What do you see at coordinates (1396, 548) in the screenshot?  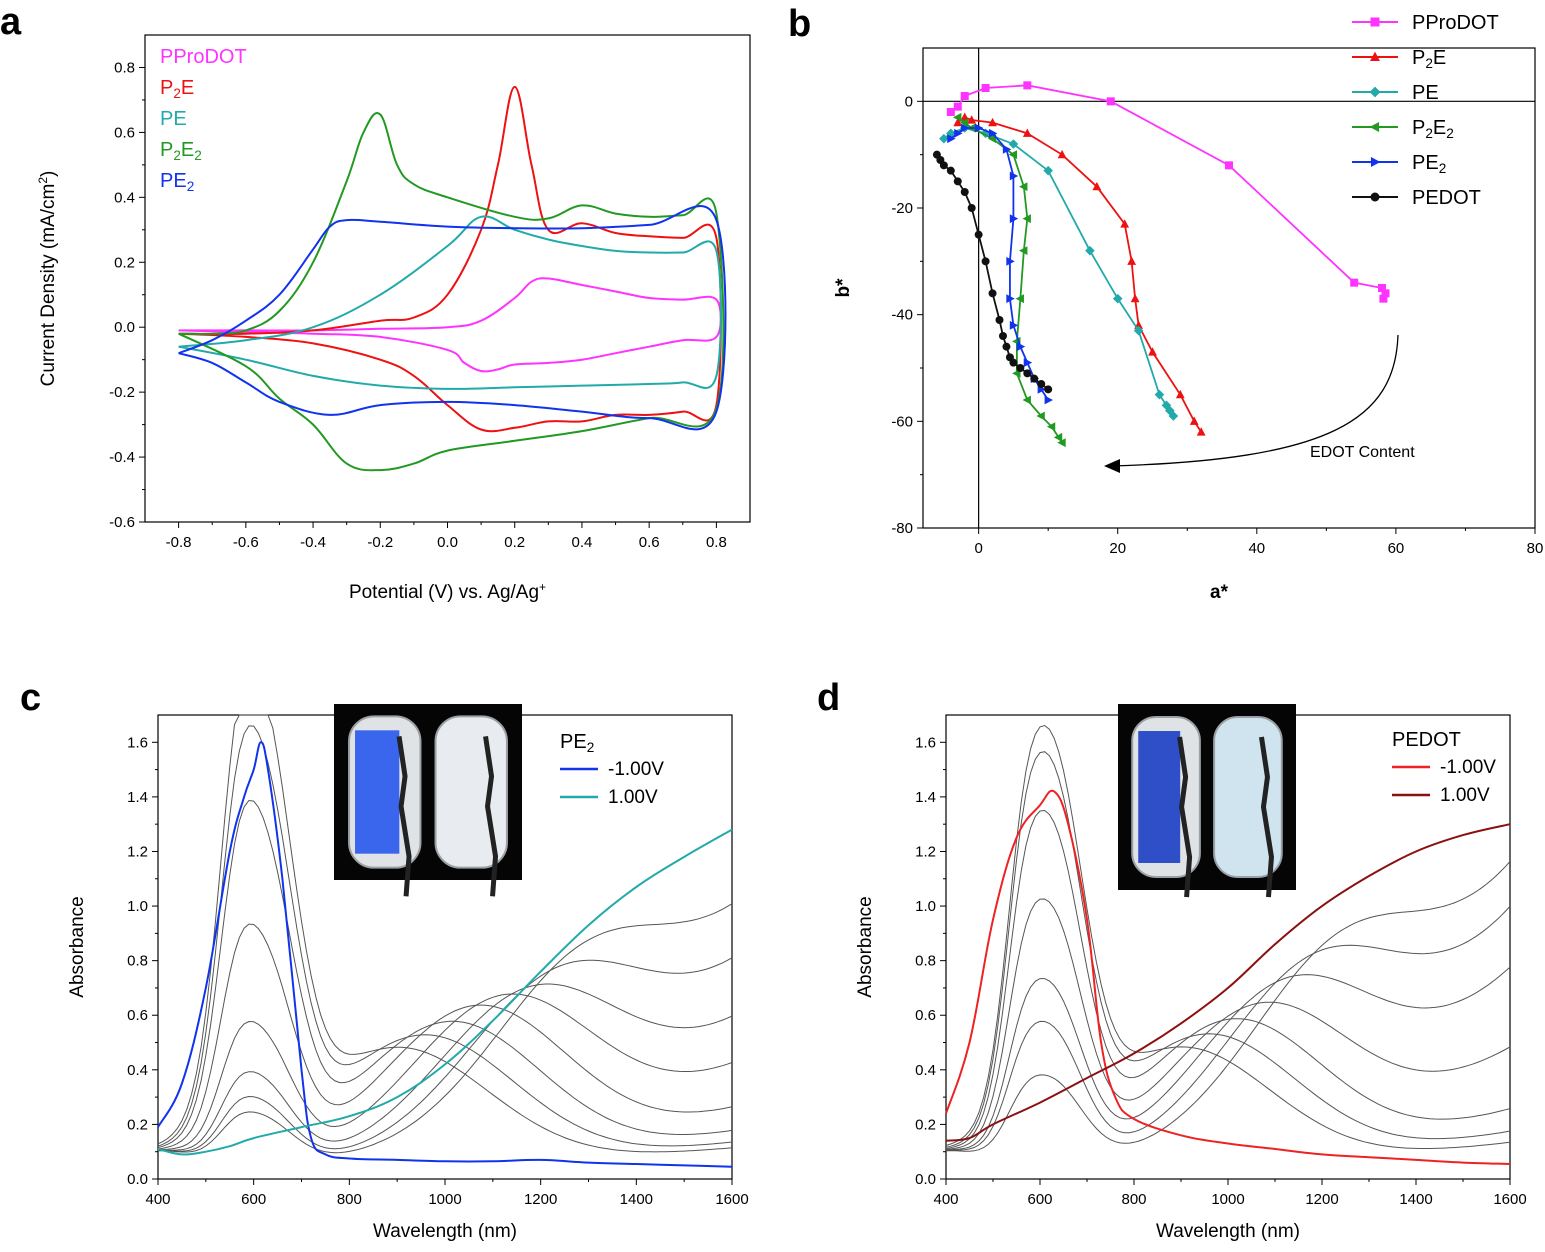 I see `x-tick-label: 60` at bounding box center [1396, 548].